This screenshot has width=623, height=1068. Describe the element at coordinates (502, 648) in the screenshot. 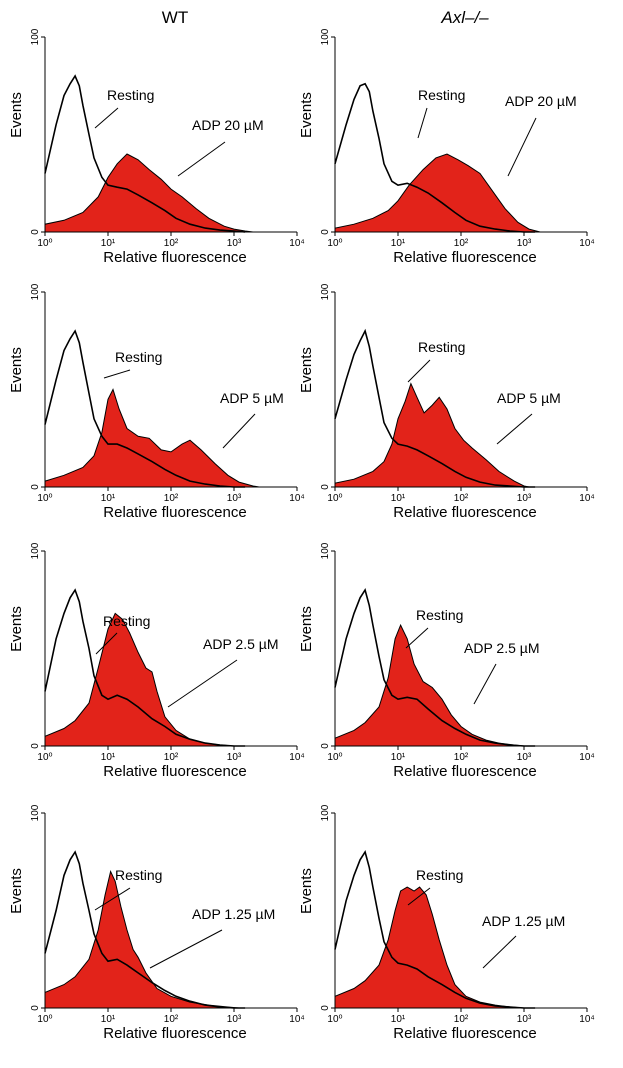

I see `adp-annotation: ADP 2.5 µM` at that location.